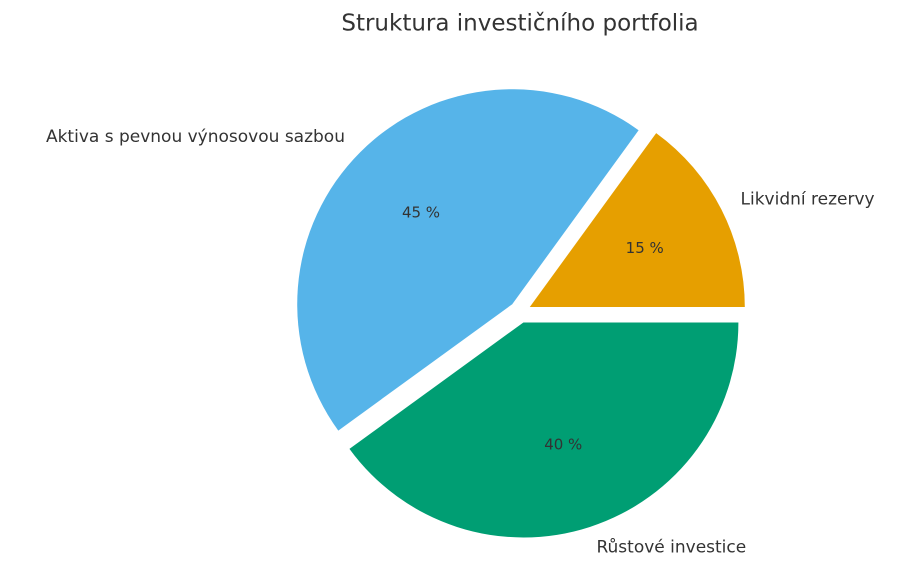 This screenshot has width=902, height=584. I want to click on value-label: 45 %, so click(421, 213).